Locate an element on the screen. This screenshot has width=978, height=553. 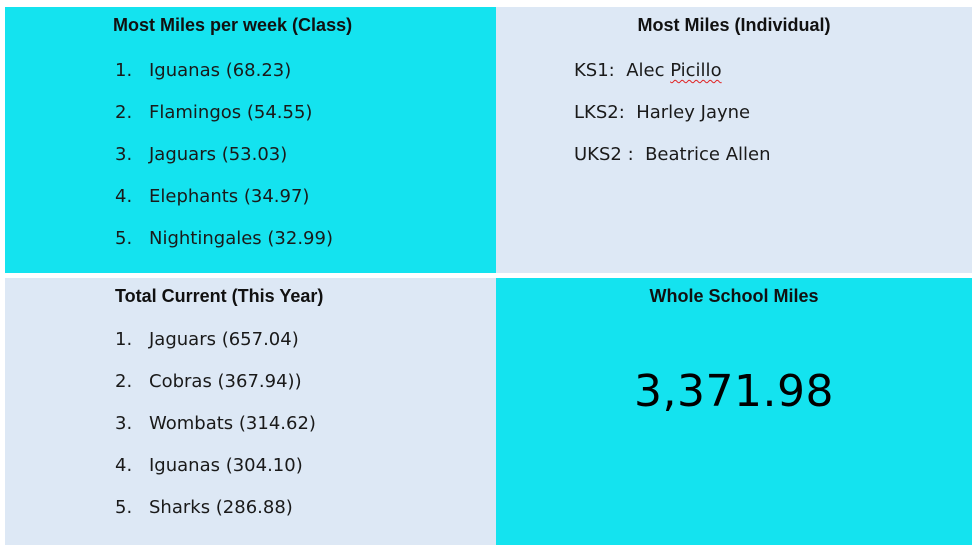
individual-title: Most Miles (Individual) is located at coordinates (734, 25).